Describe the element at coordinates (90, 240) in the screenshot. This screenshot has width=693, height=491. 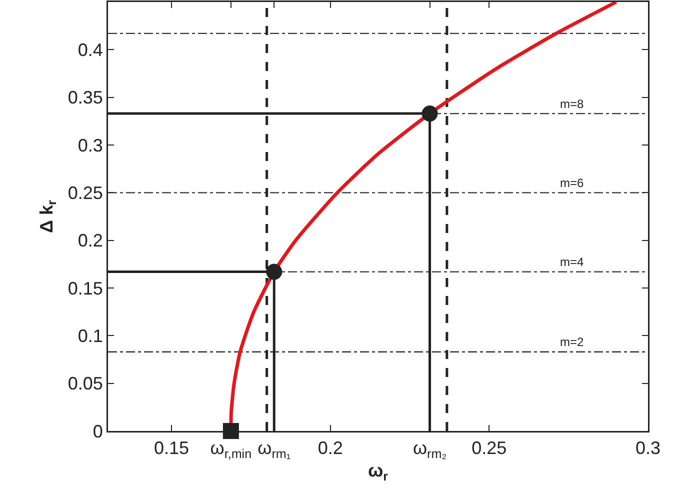
I see `y-tick-label: 0.2` at that location.